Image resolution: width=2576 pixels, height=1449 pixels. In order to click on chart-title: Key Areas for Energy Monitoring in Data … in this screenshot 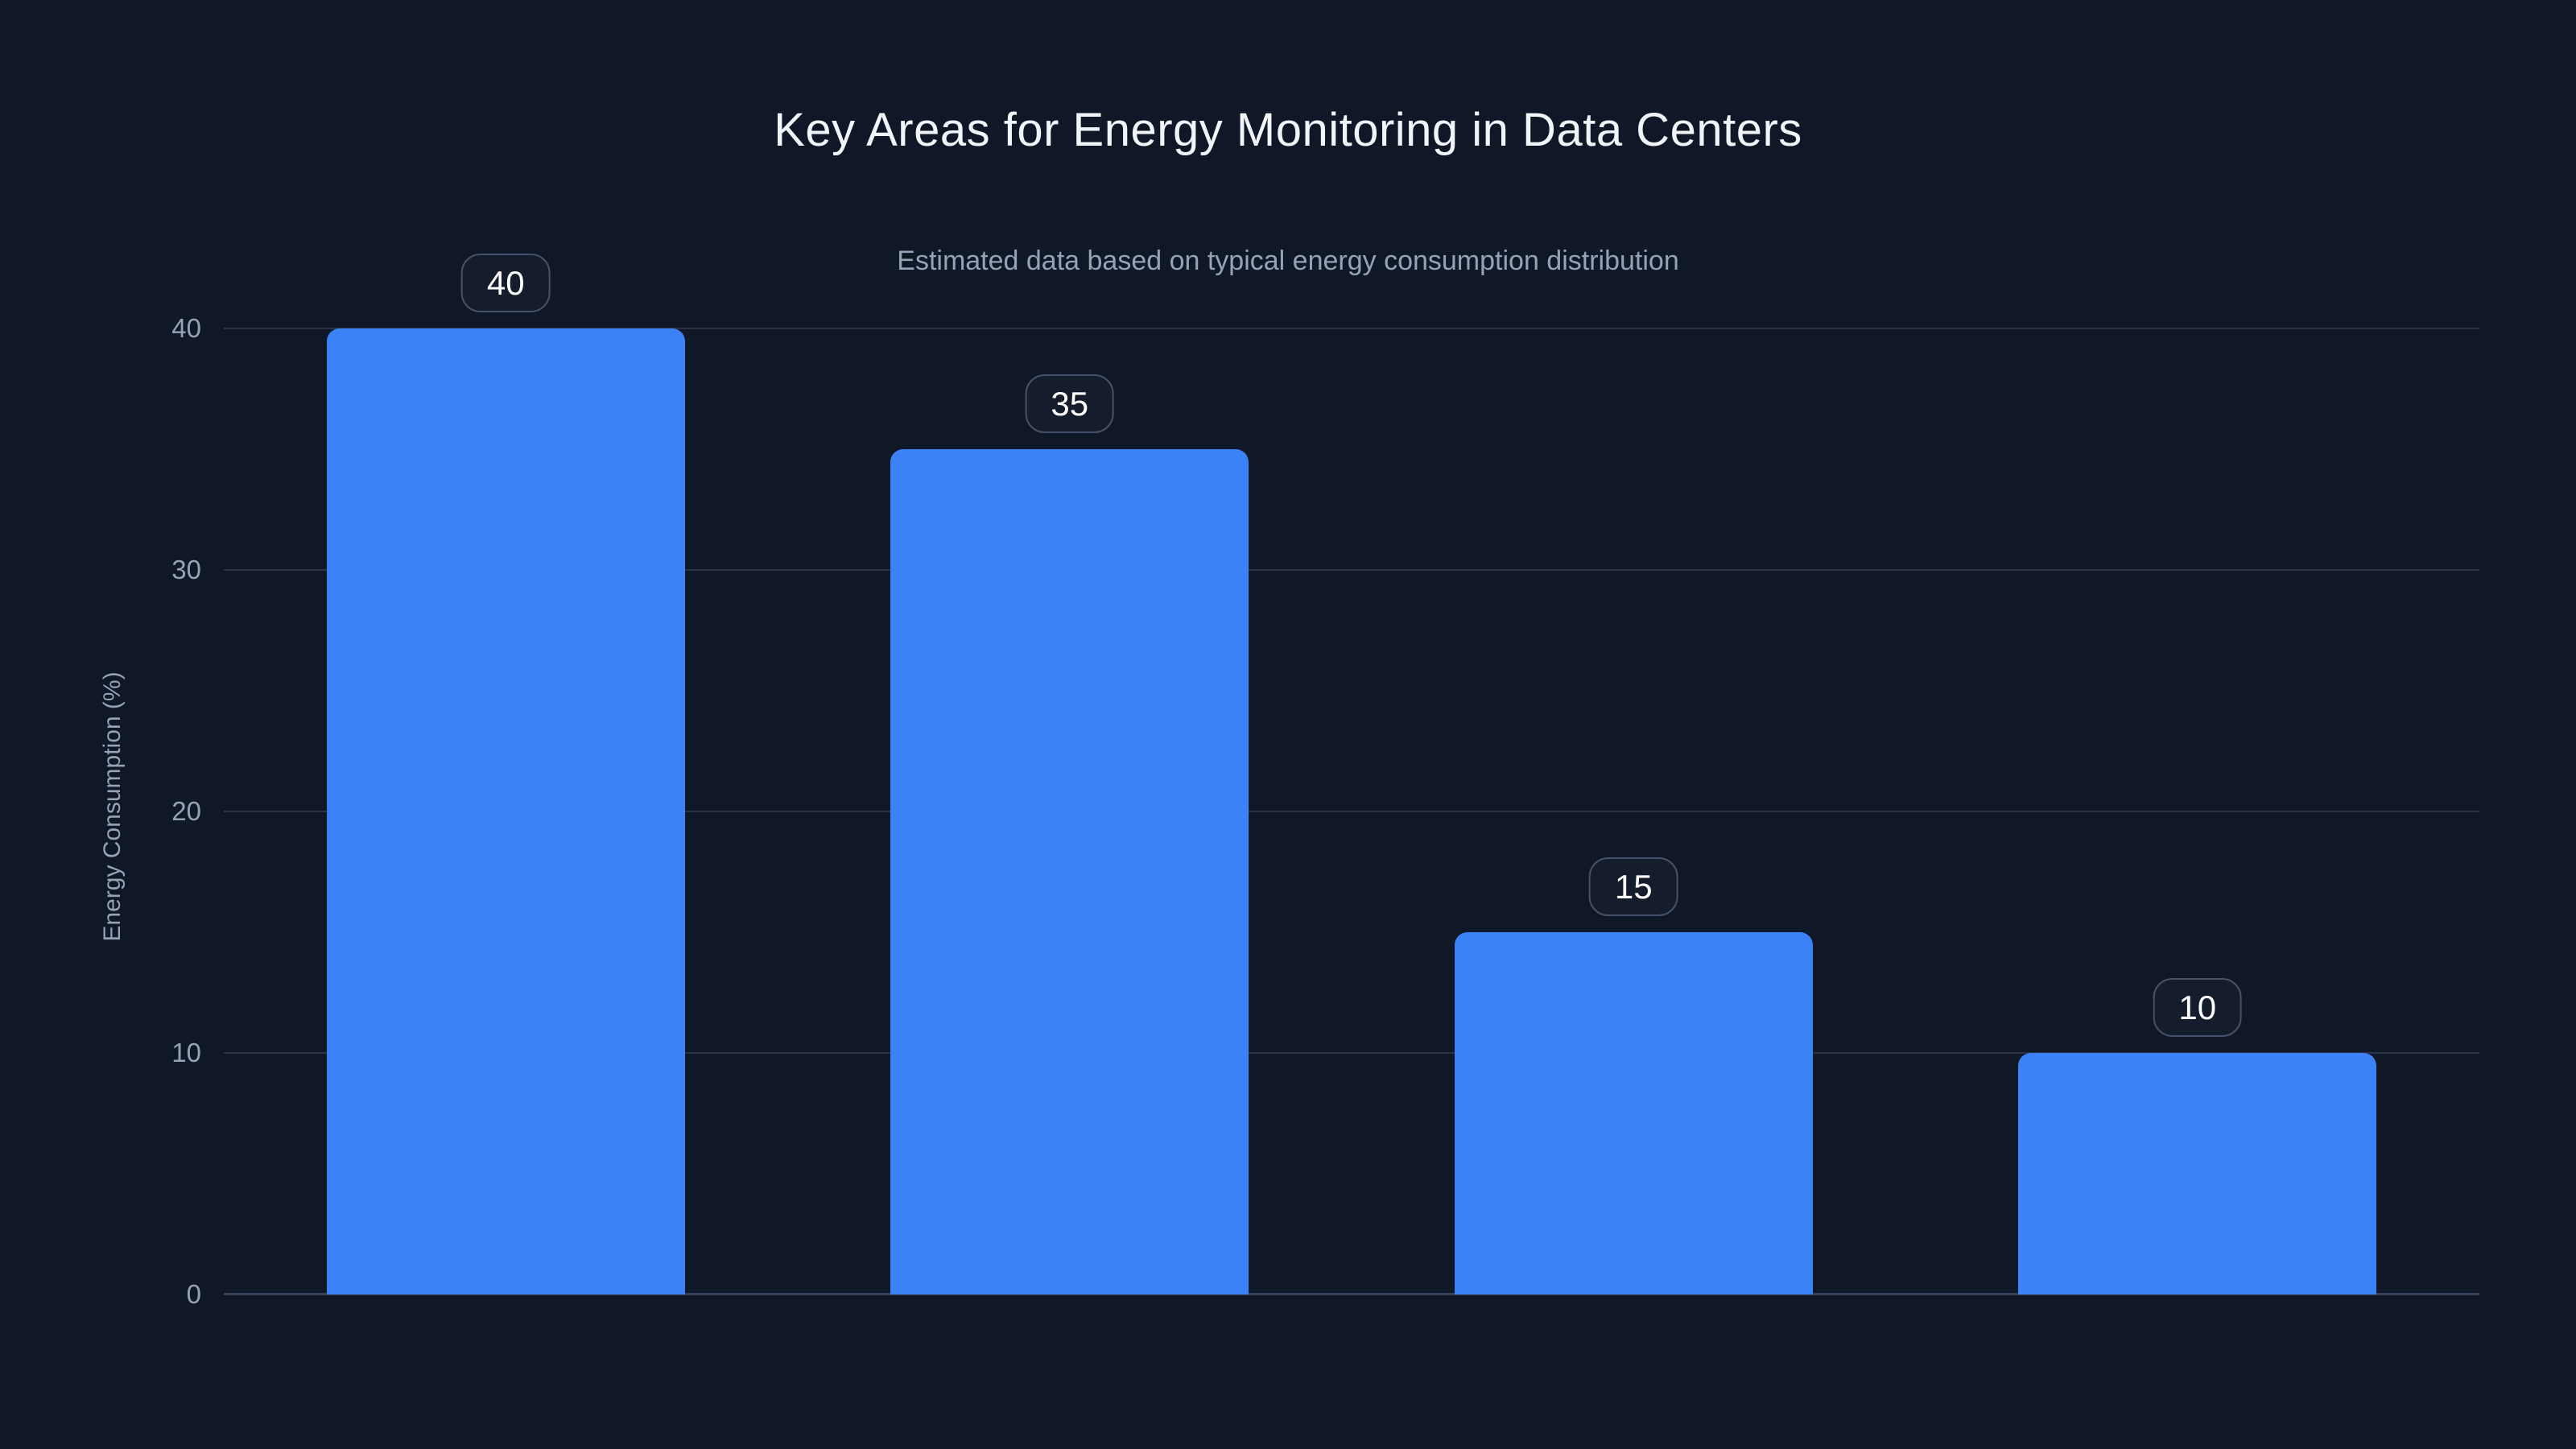, I will do `click(1288, 130)`.